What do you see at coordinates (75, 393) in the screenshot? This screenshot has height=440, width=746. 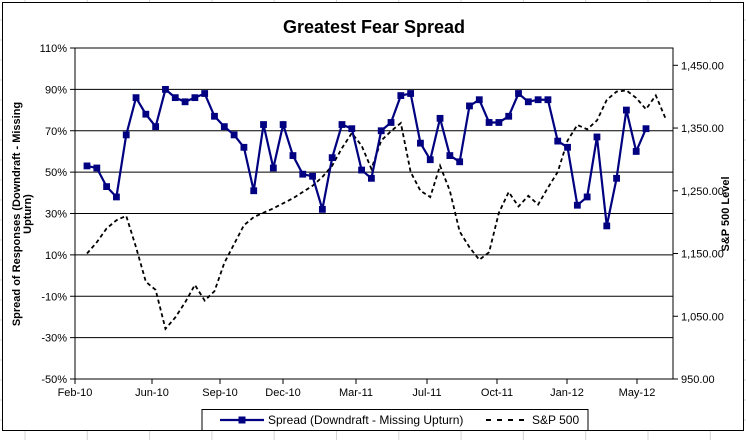 I see `x-axis-tick-label: Feb-10` at bounding box center [75, 393].